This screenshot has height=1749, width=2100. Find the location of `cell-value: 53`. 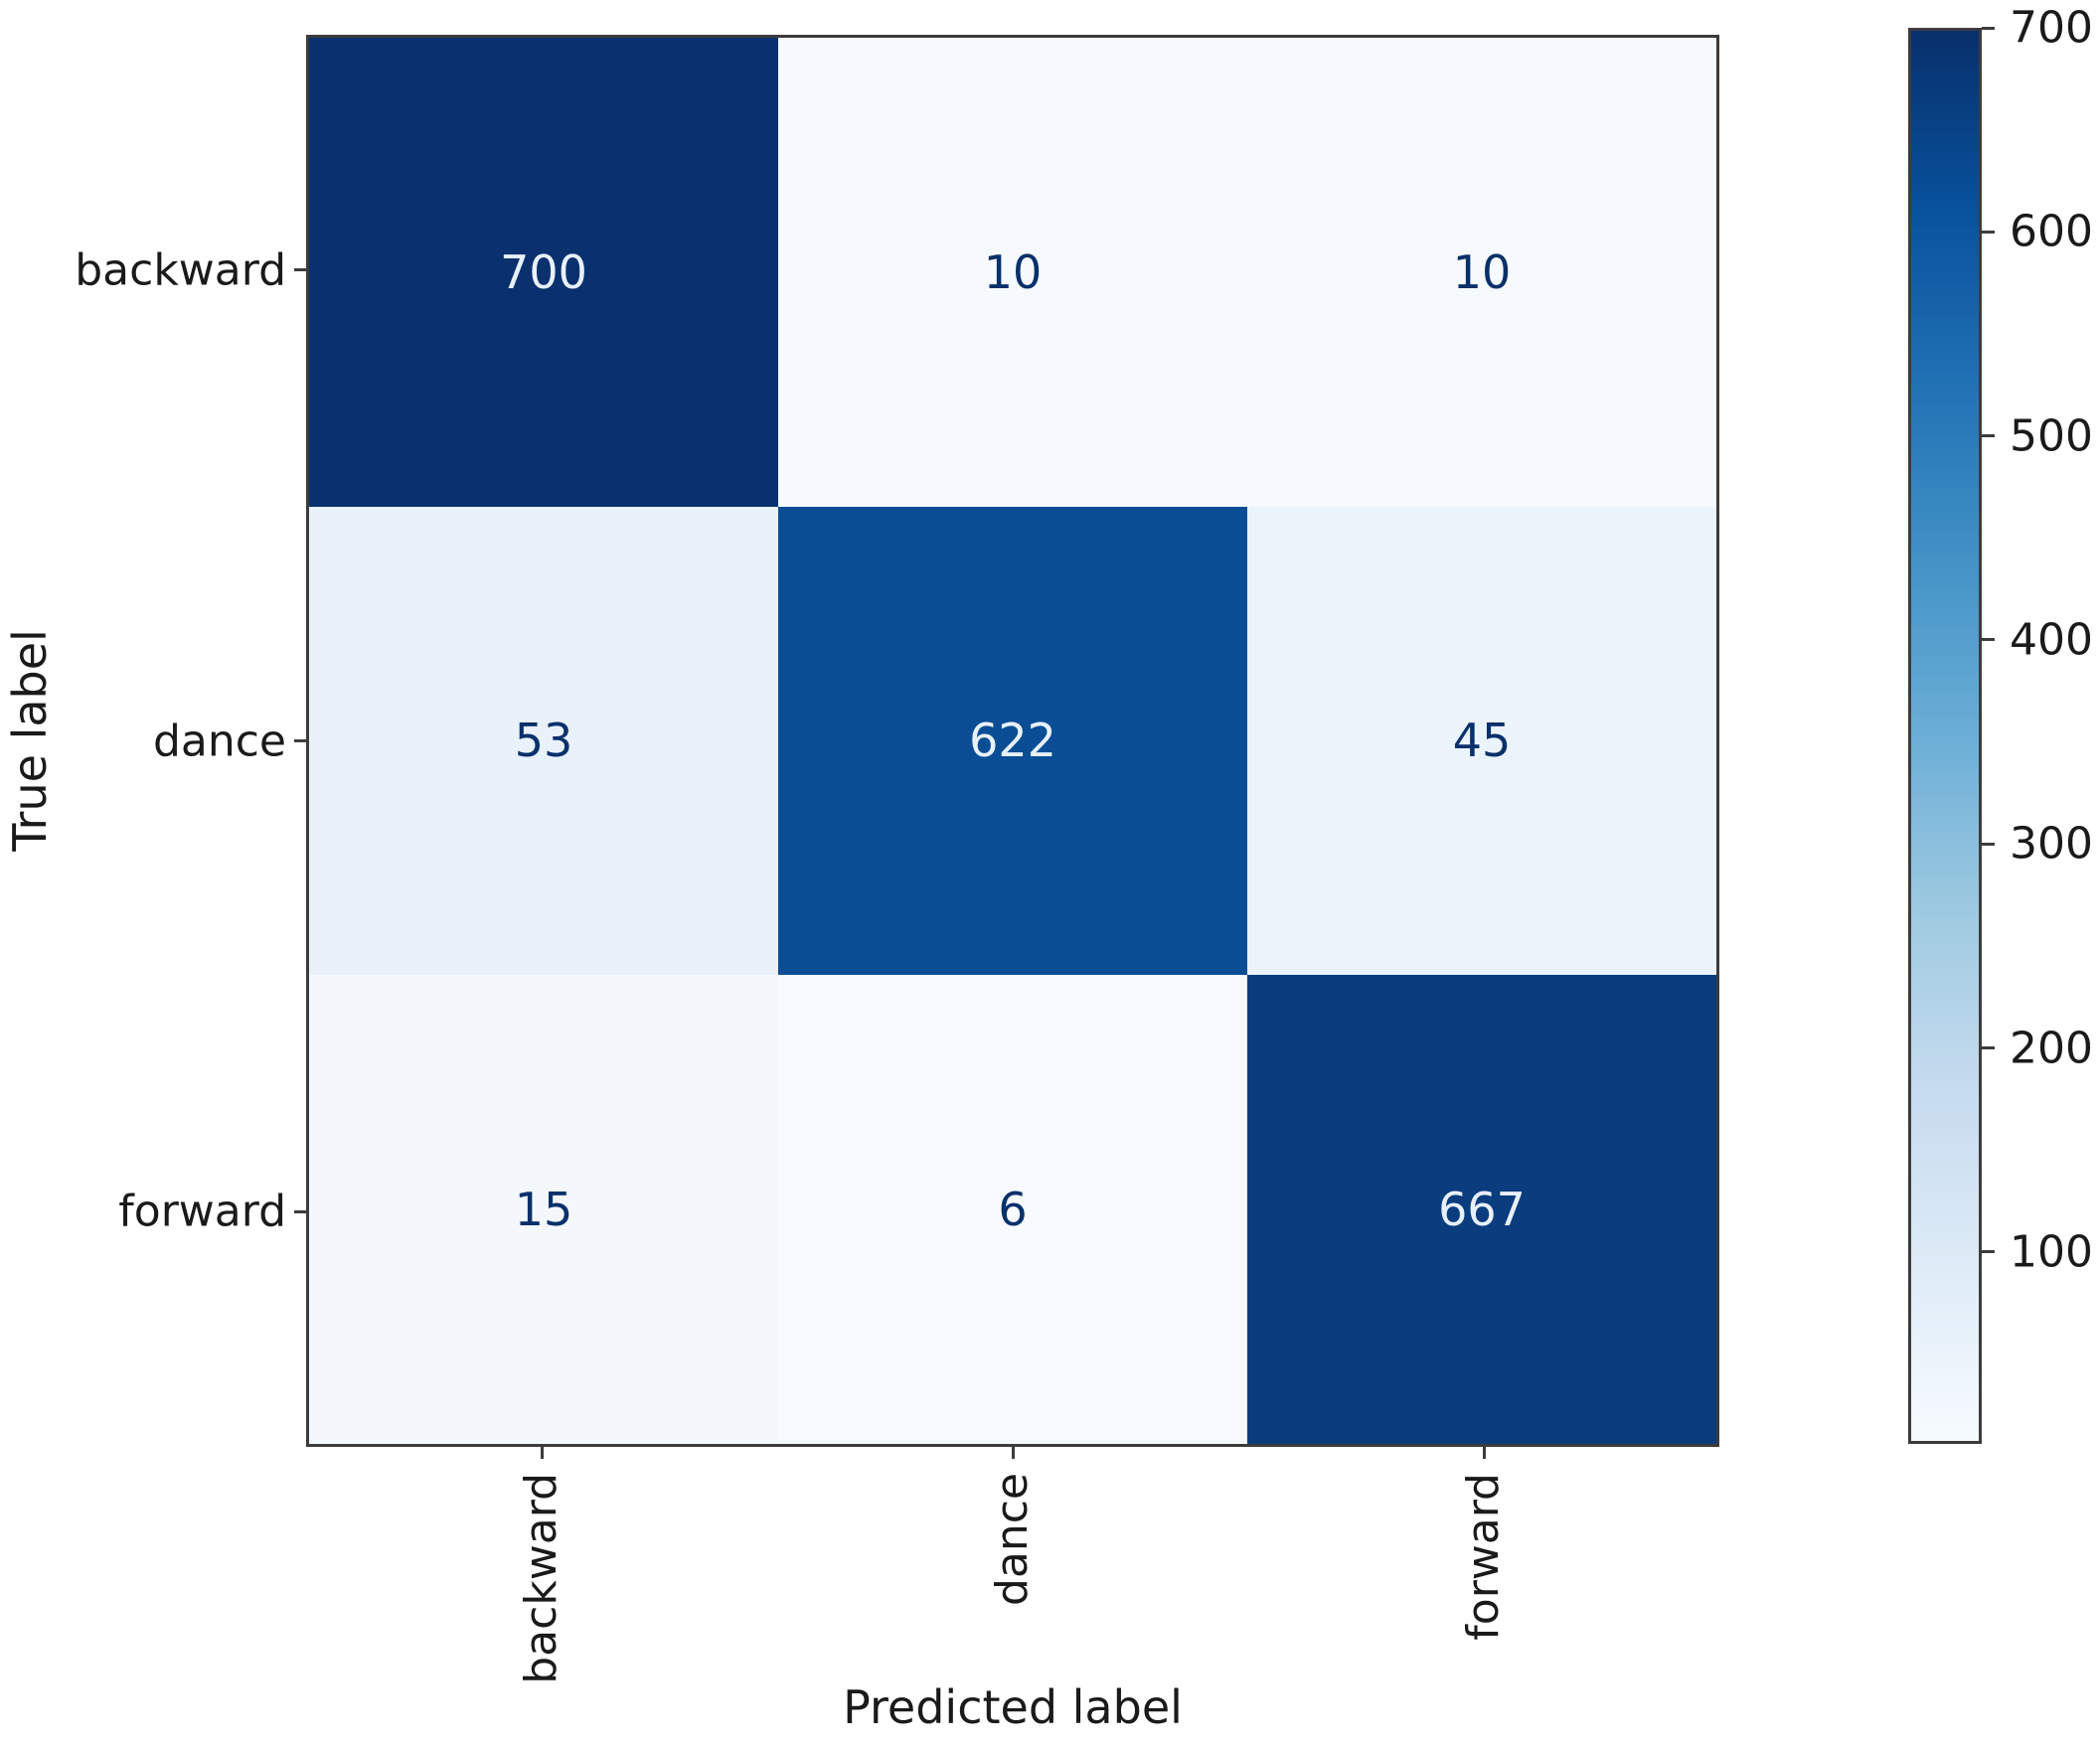

cell-value: 53 is located at coordinates (543, 741).